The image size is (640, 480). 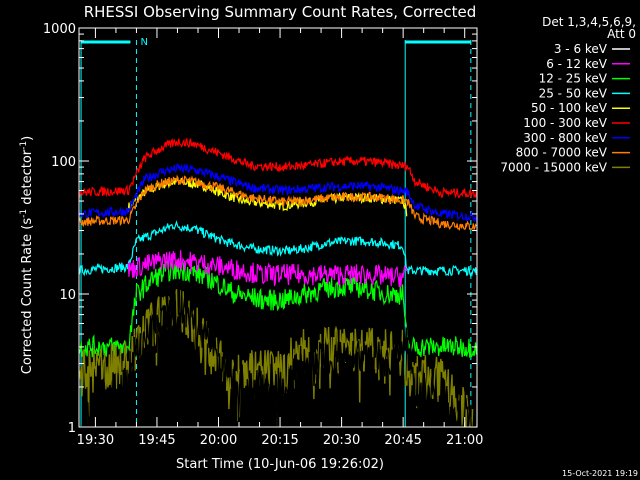 I want to click on series-line-6-12-kev, so click(x=267, y=269).